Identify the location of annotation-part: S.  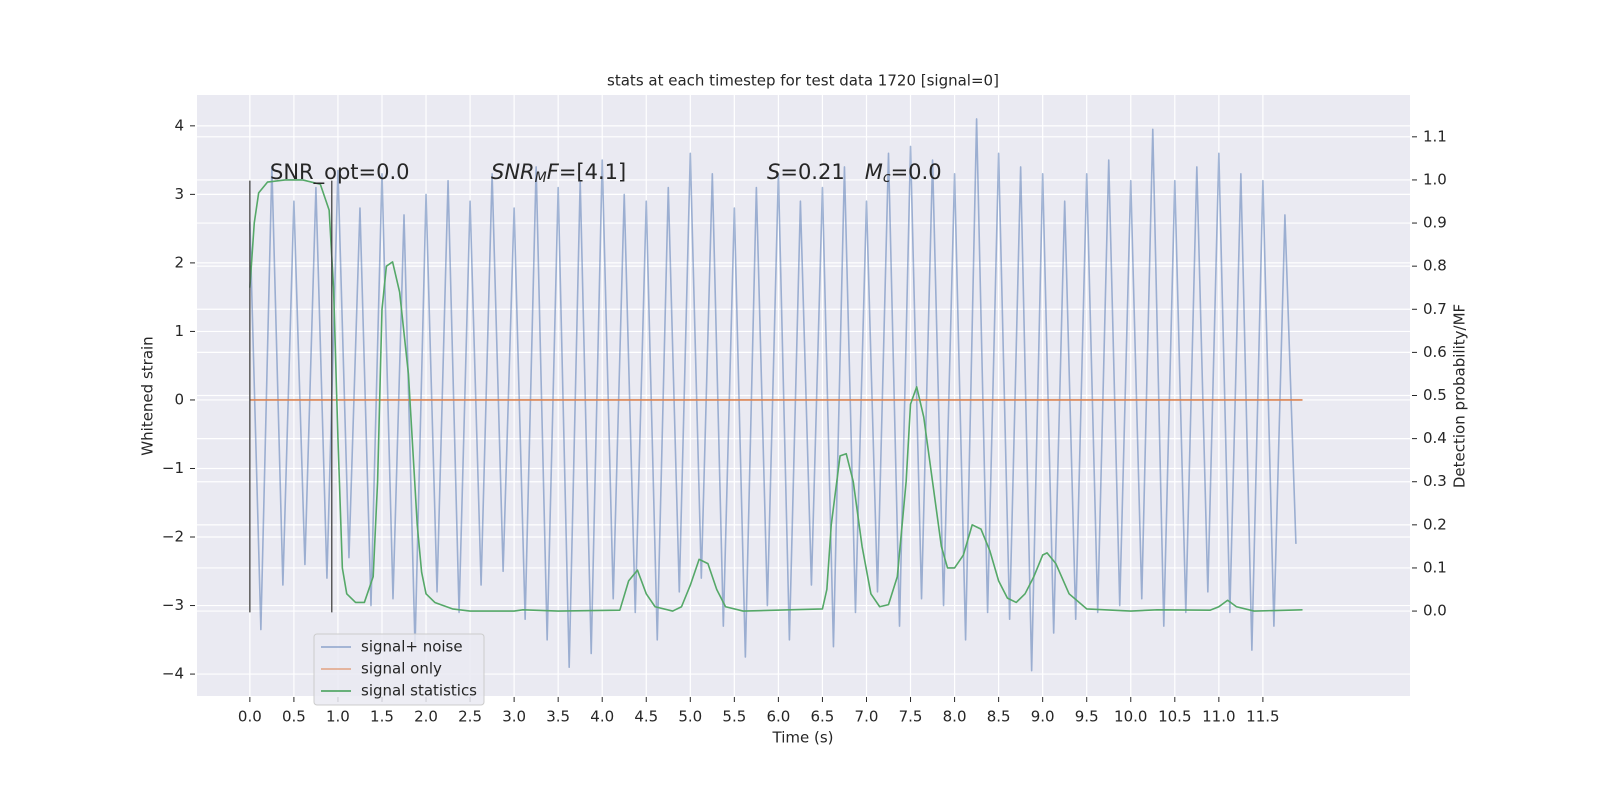
(773, 172).